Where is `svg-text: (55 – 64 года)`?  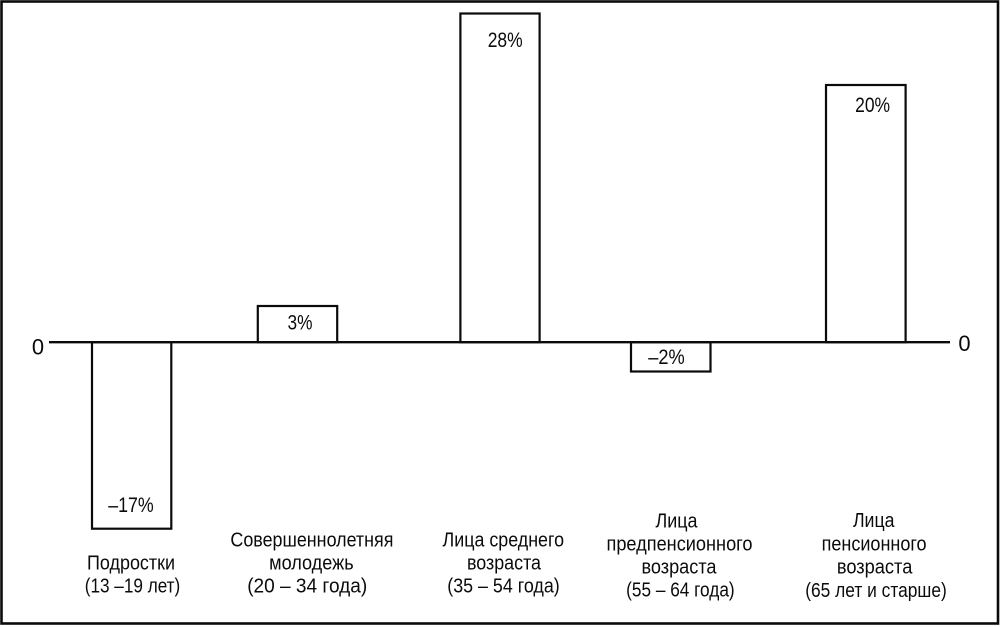 svg-text: (55 – 64 года) is located at coordinates (680, 590).